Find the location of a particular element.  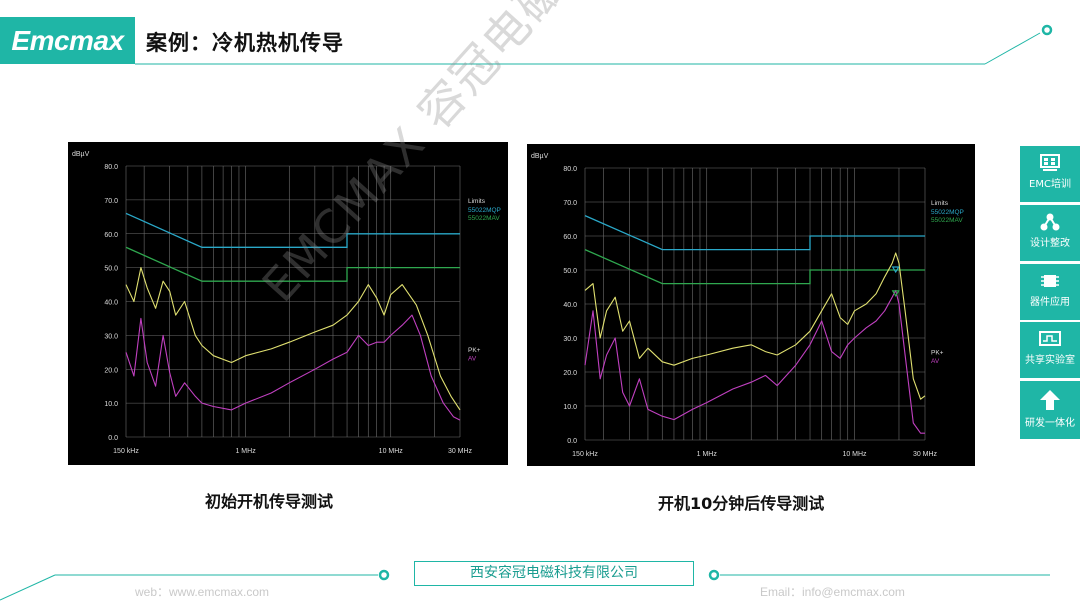

caption-initial: 初始开机传导测试 is located at coordinates (269, 501).